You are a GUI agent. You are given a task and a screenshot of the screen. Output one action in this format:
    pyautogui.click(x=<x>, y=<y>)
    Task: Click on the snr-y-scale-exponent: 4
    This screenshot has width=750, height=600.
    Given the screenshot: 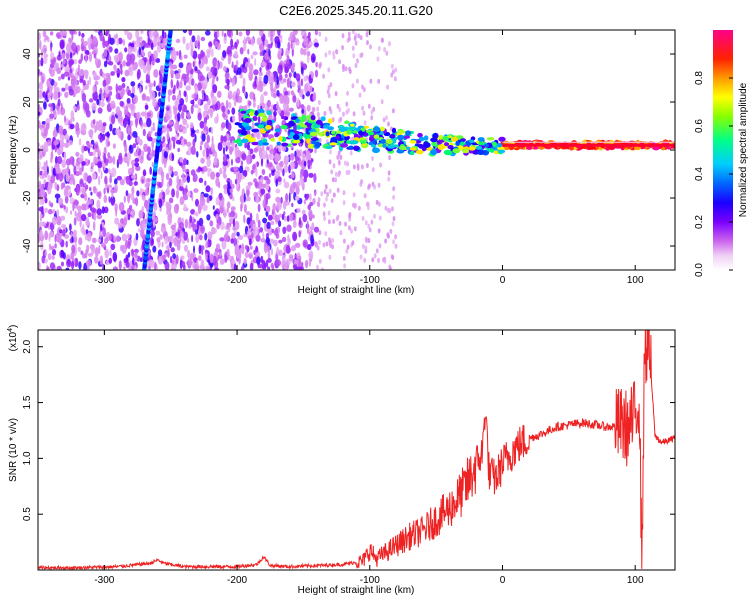 What is the action you would take?
    pyautogui.click(x=10, y=330)
    